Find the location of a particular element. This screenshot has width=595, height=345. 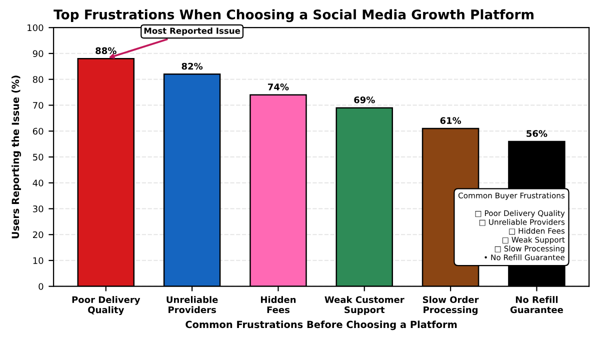

y-tick-label: 80 is located at coordinates (38, 79).